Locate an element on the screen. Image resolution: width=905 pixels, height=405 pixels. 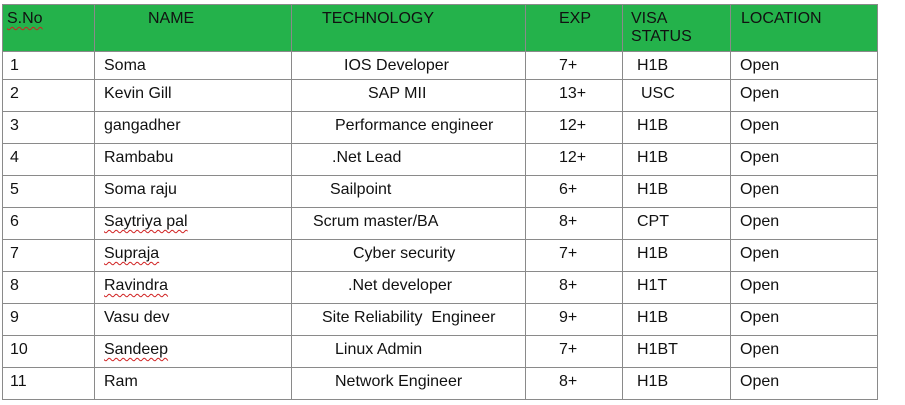
cell-sno: 9 is located at coordinates (48, 319).